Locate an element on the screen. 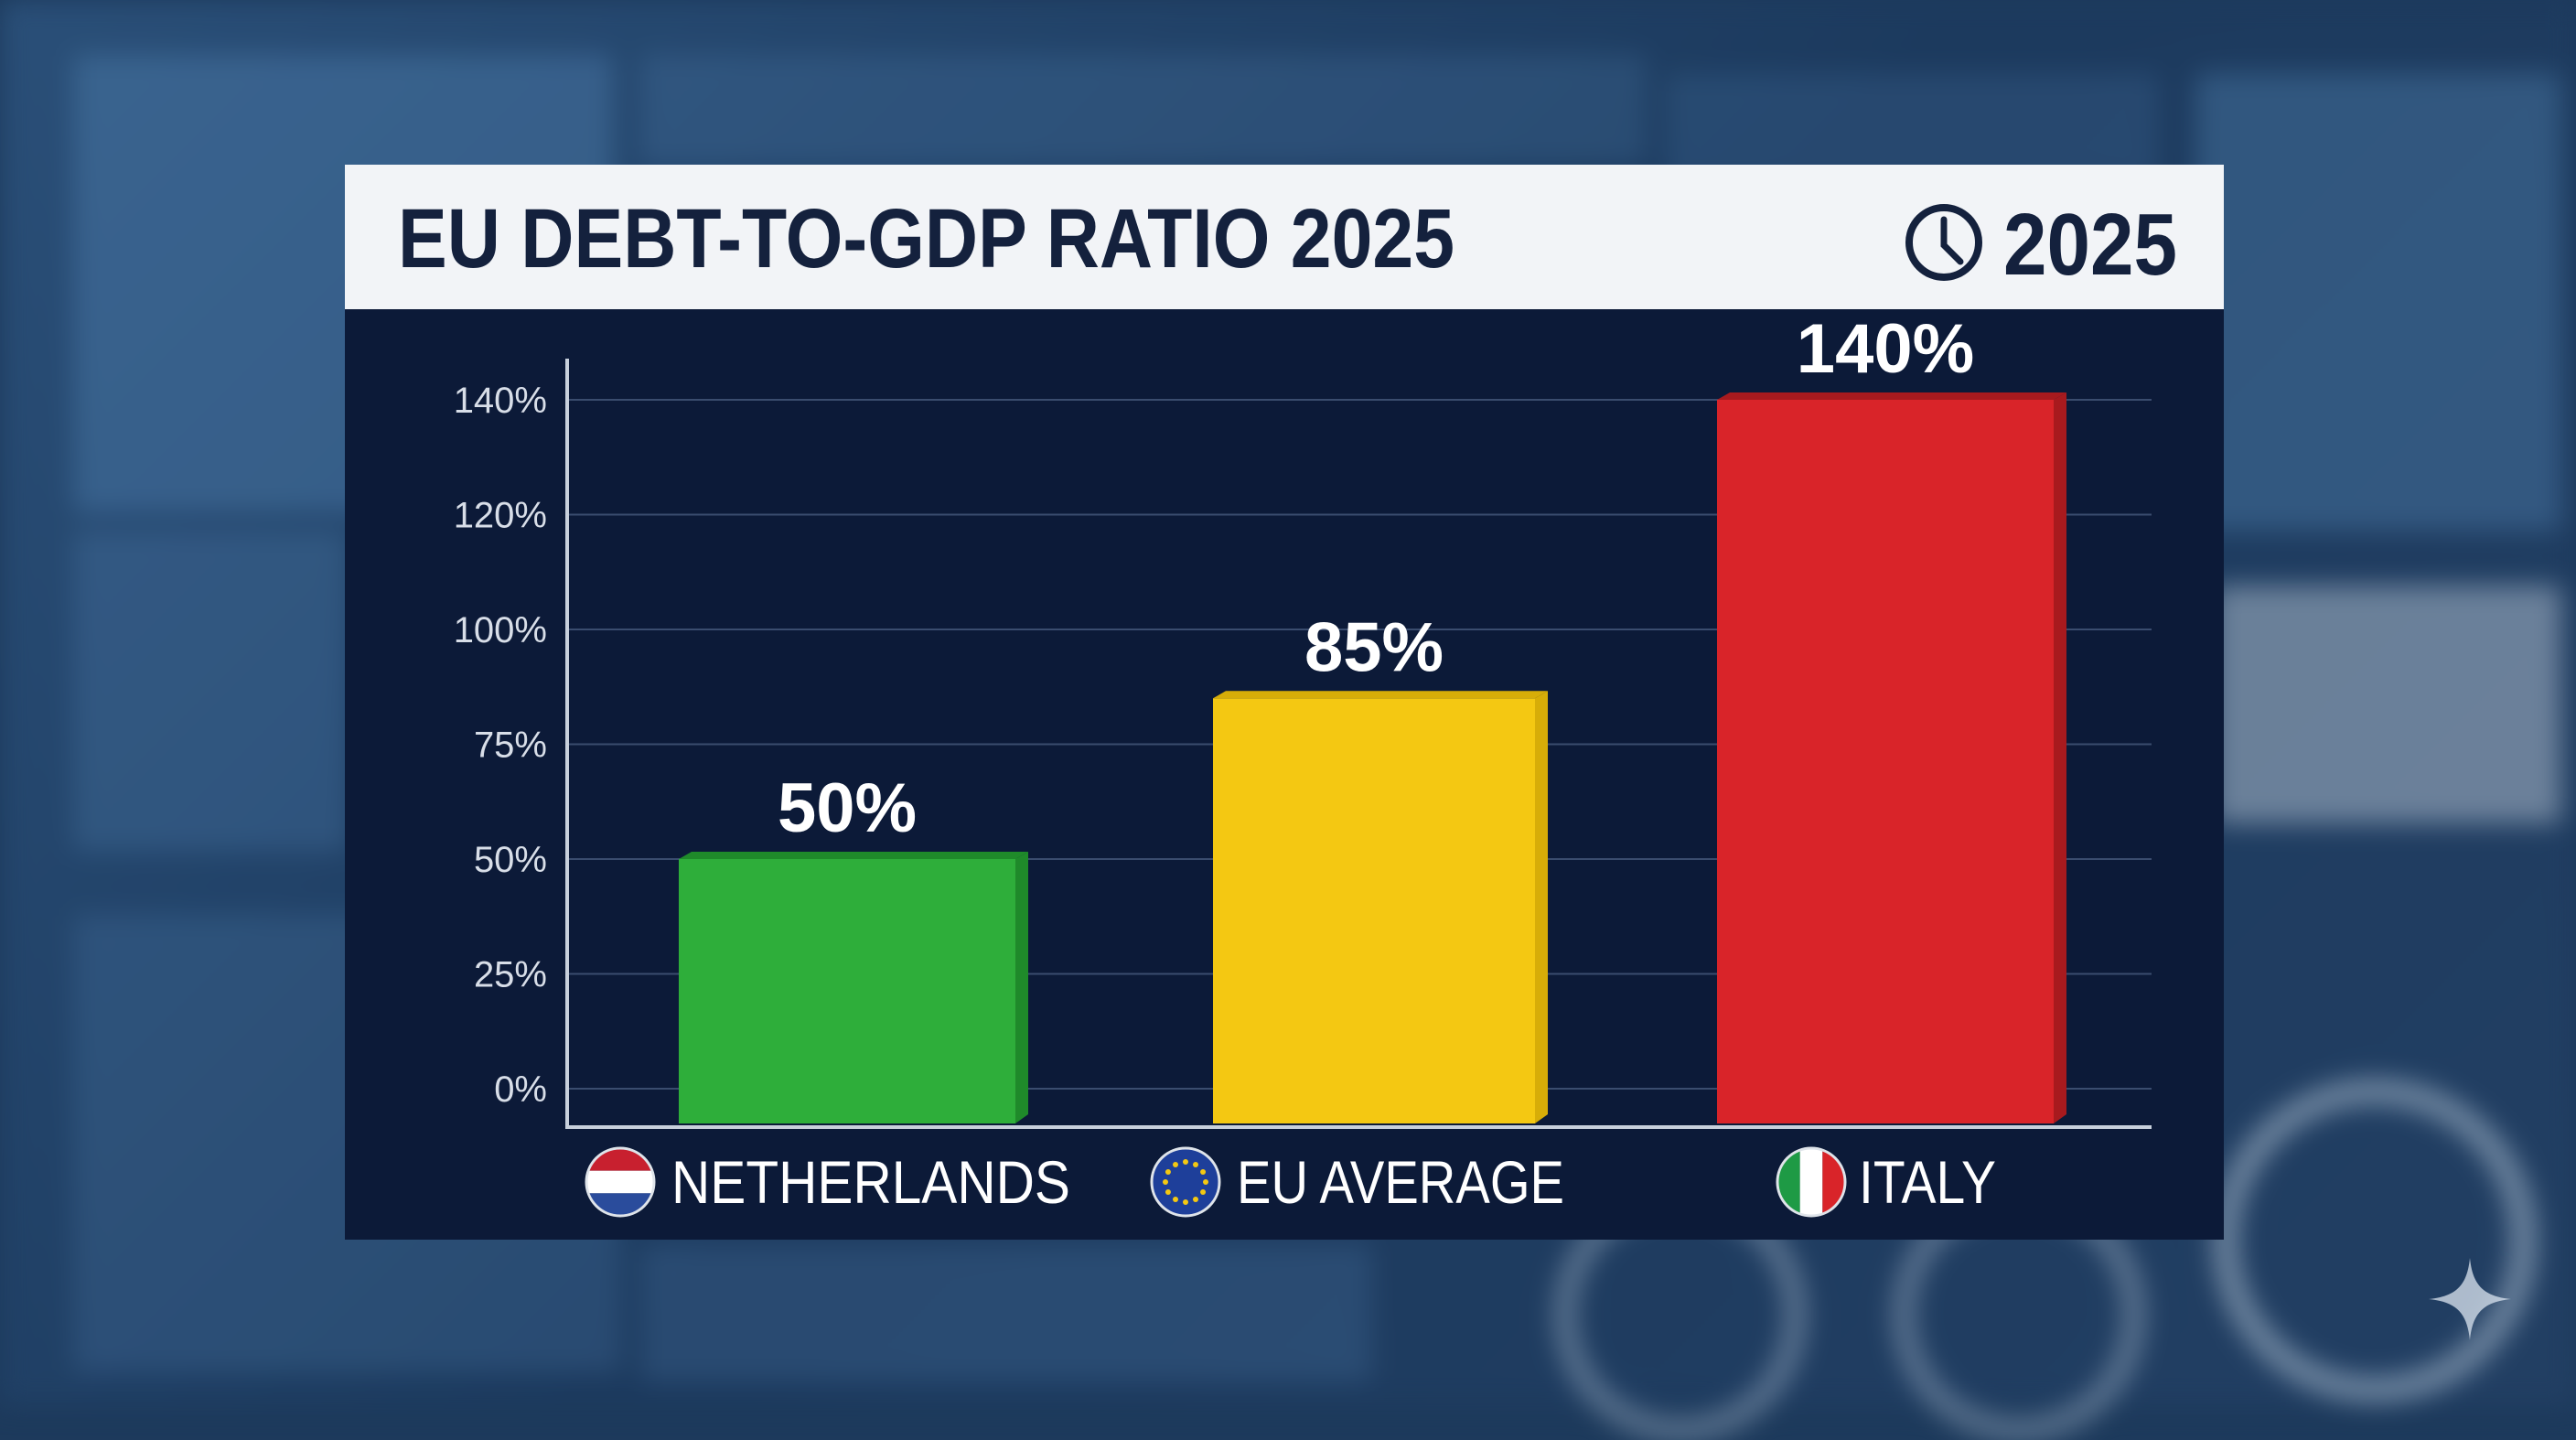  y-tick-label: 0% is located at coordinates (520, 1089).